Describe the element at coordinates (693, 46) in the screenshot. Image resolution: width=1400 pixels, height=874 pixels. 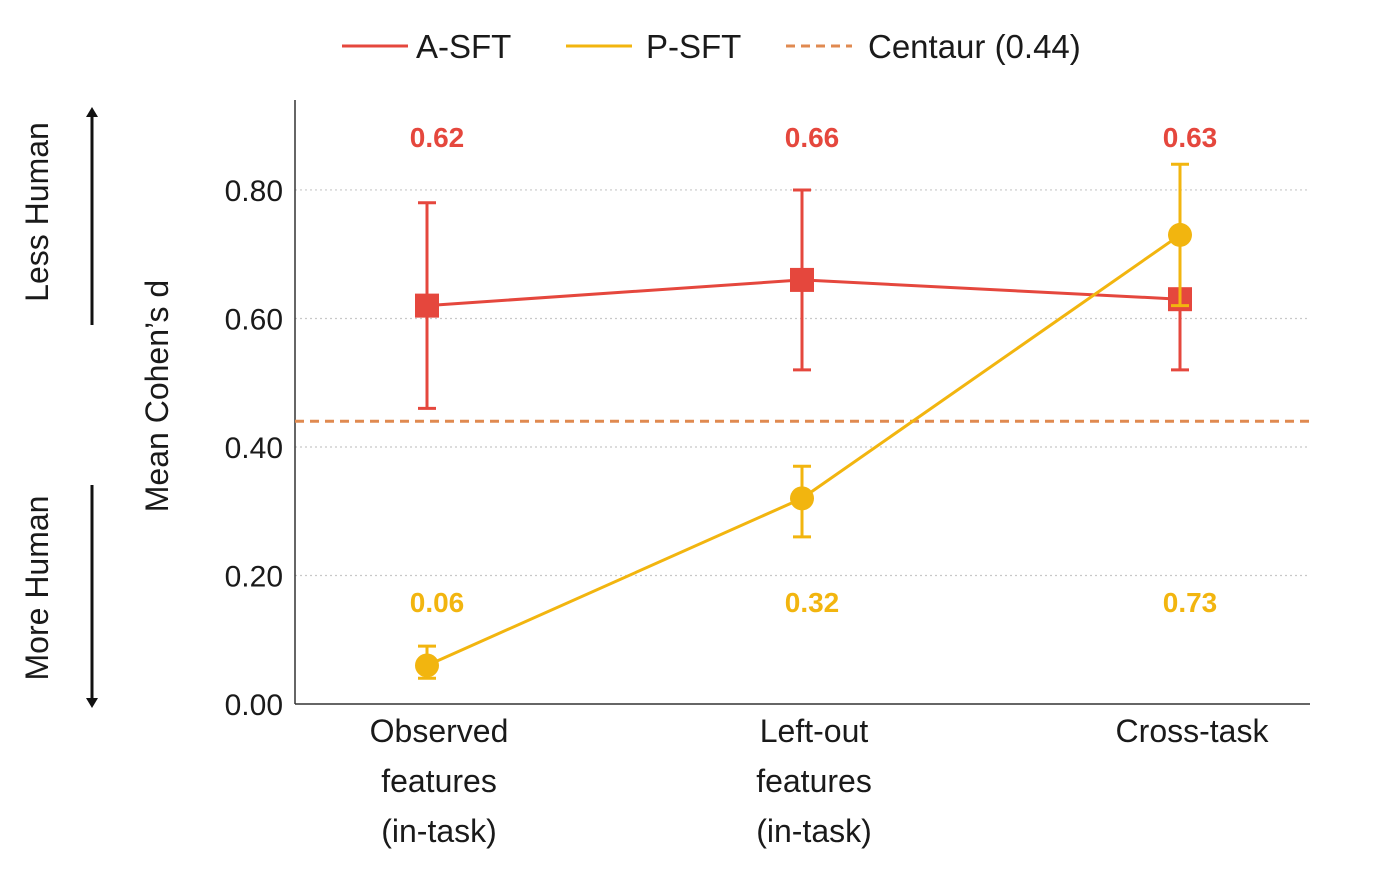
I see `legend-label-p-sft: P-SFT` at that location.